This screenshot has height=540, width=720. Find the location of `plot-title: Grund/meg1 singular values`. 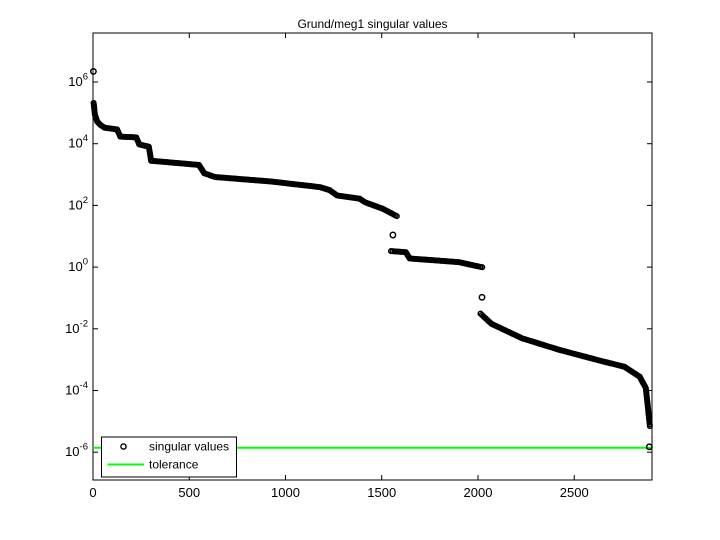

plot-title: Grund/meg1 singular values is located at coordinates (372, 24).